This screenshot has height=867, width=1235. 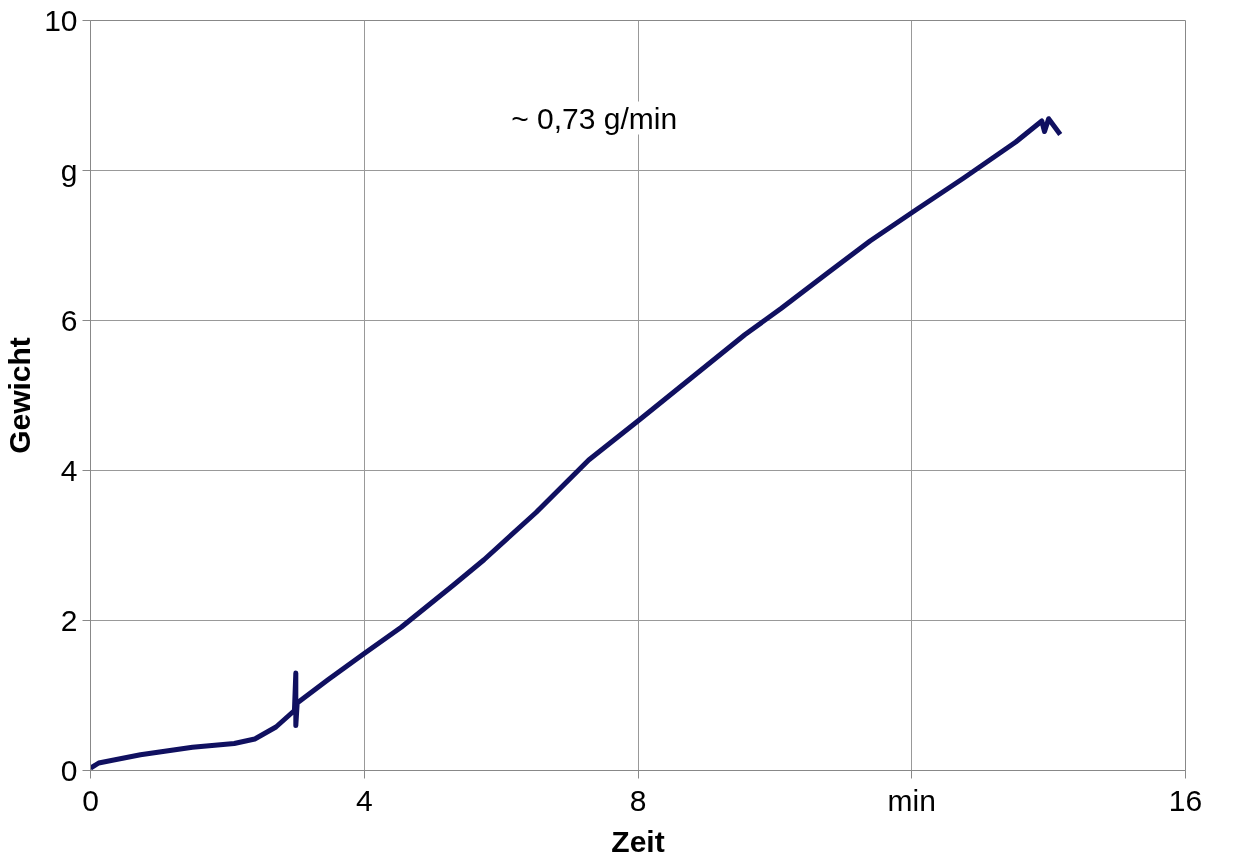 I want to click on x-tick-label: 4, so click(x=364, y=800).